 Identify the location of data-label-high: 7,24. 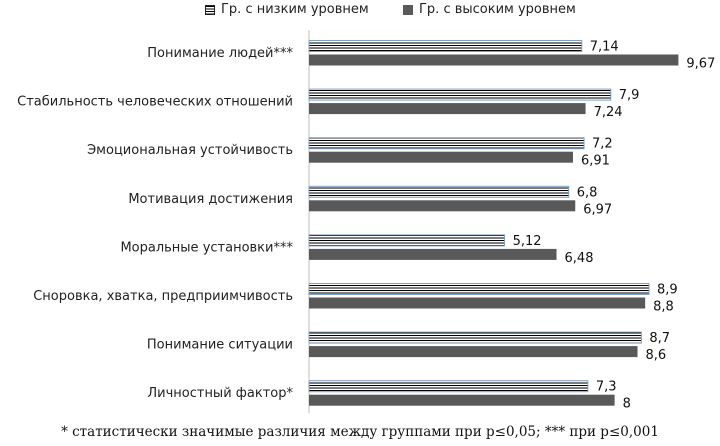
(608, 112).